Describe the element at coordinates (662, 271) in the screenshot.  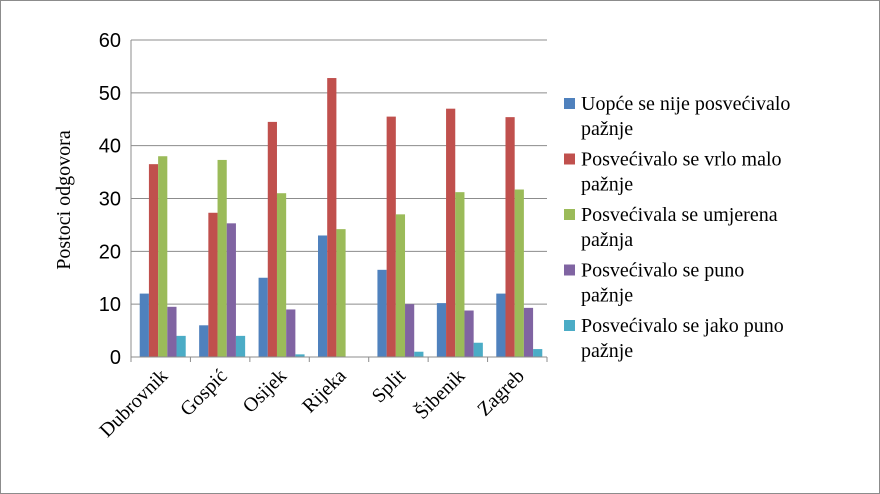
I see `legend-label: Posvećivalo se puno` at that location.